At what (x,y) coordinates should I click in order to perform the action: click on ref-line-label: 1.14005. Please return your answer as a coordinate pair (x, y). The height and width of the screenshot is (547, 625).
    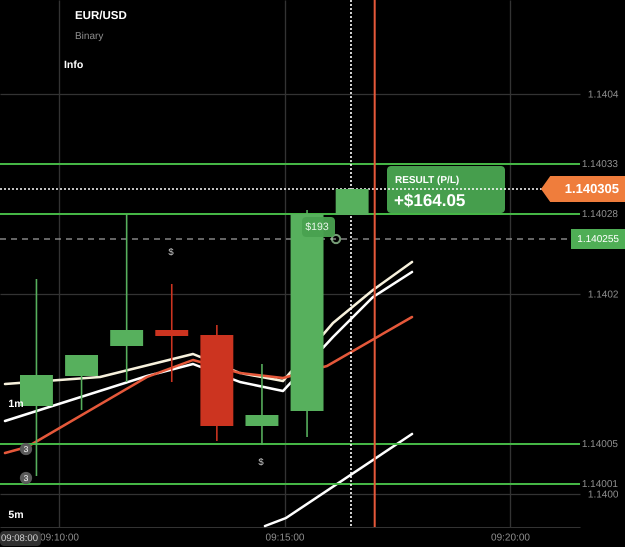
    Looking at the image, I should click on (600, 444).